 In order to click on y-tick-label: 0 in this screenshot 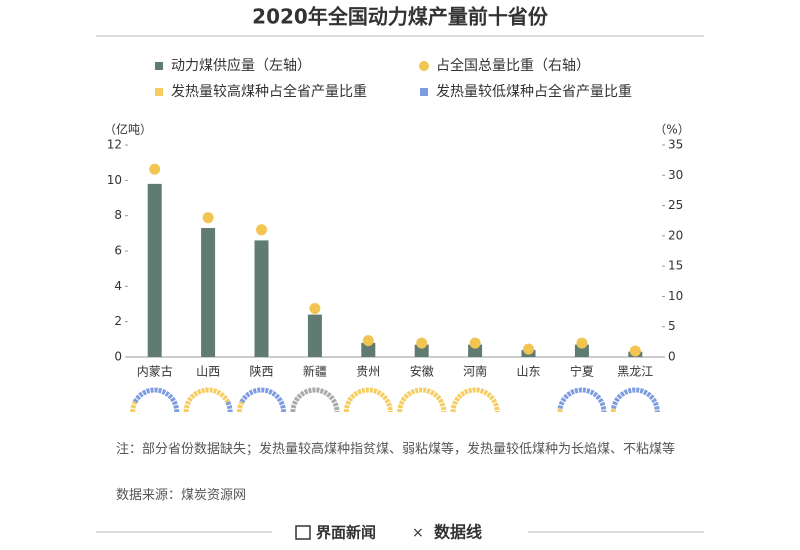, I will do `click(118, 357)`.